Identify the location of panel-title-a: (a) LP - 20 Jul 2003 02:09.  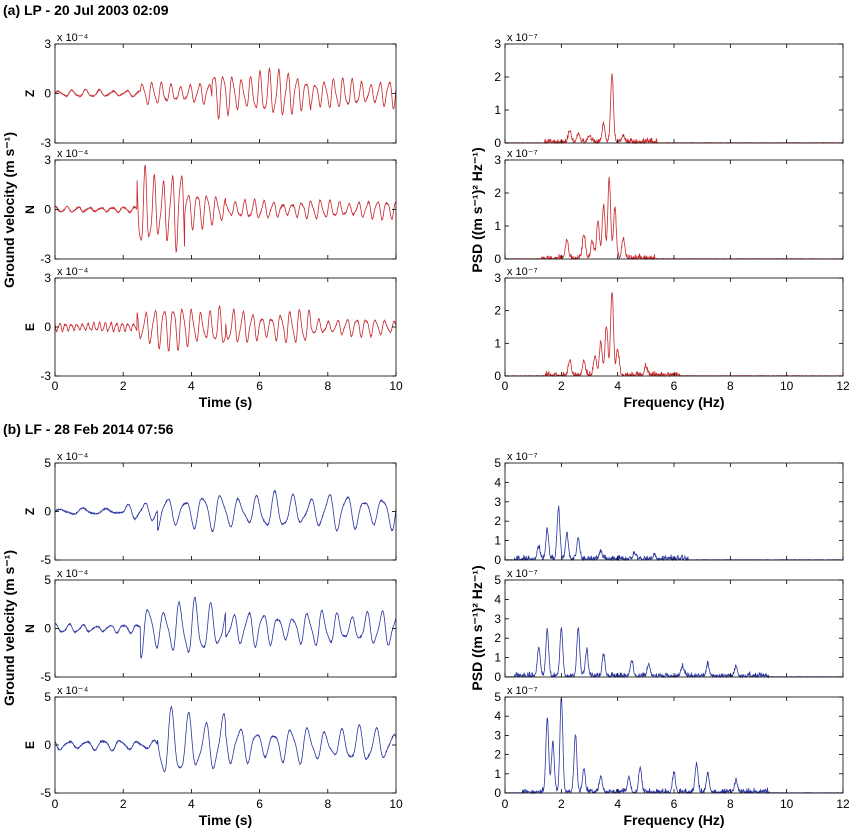
(86, 10).